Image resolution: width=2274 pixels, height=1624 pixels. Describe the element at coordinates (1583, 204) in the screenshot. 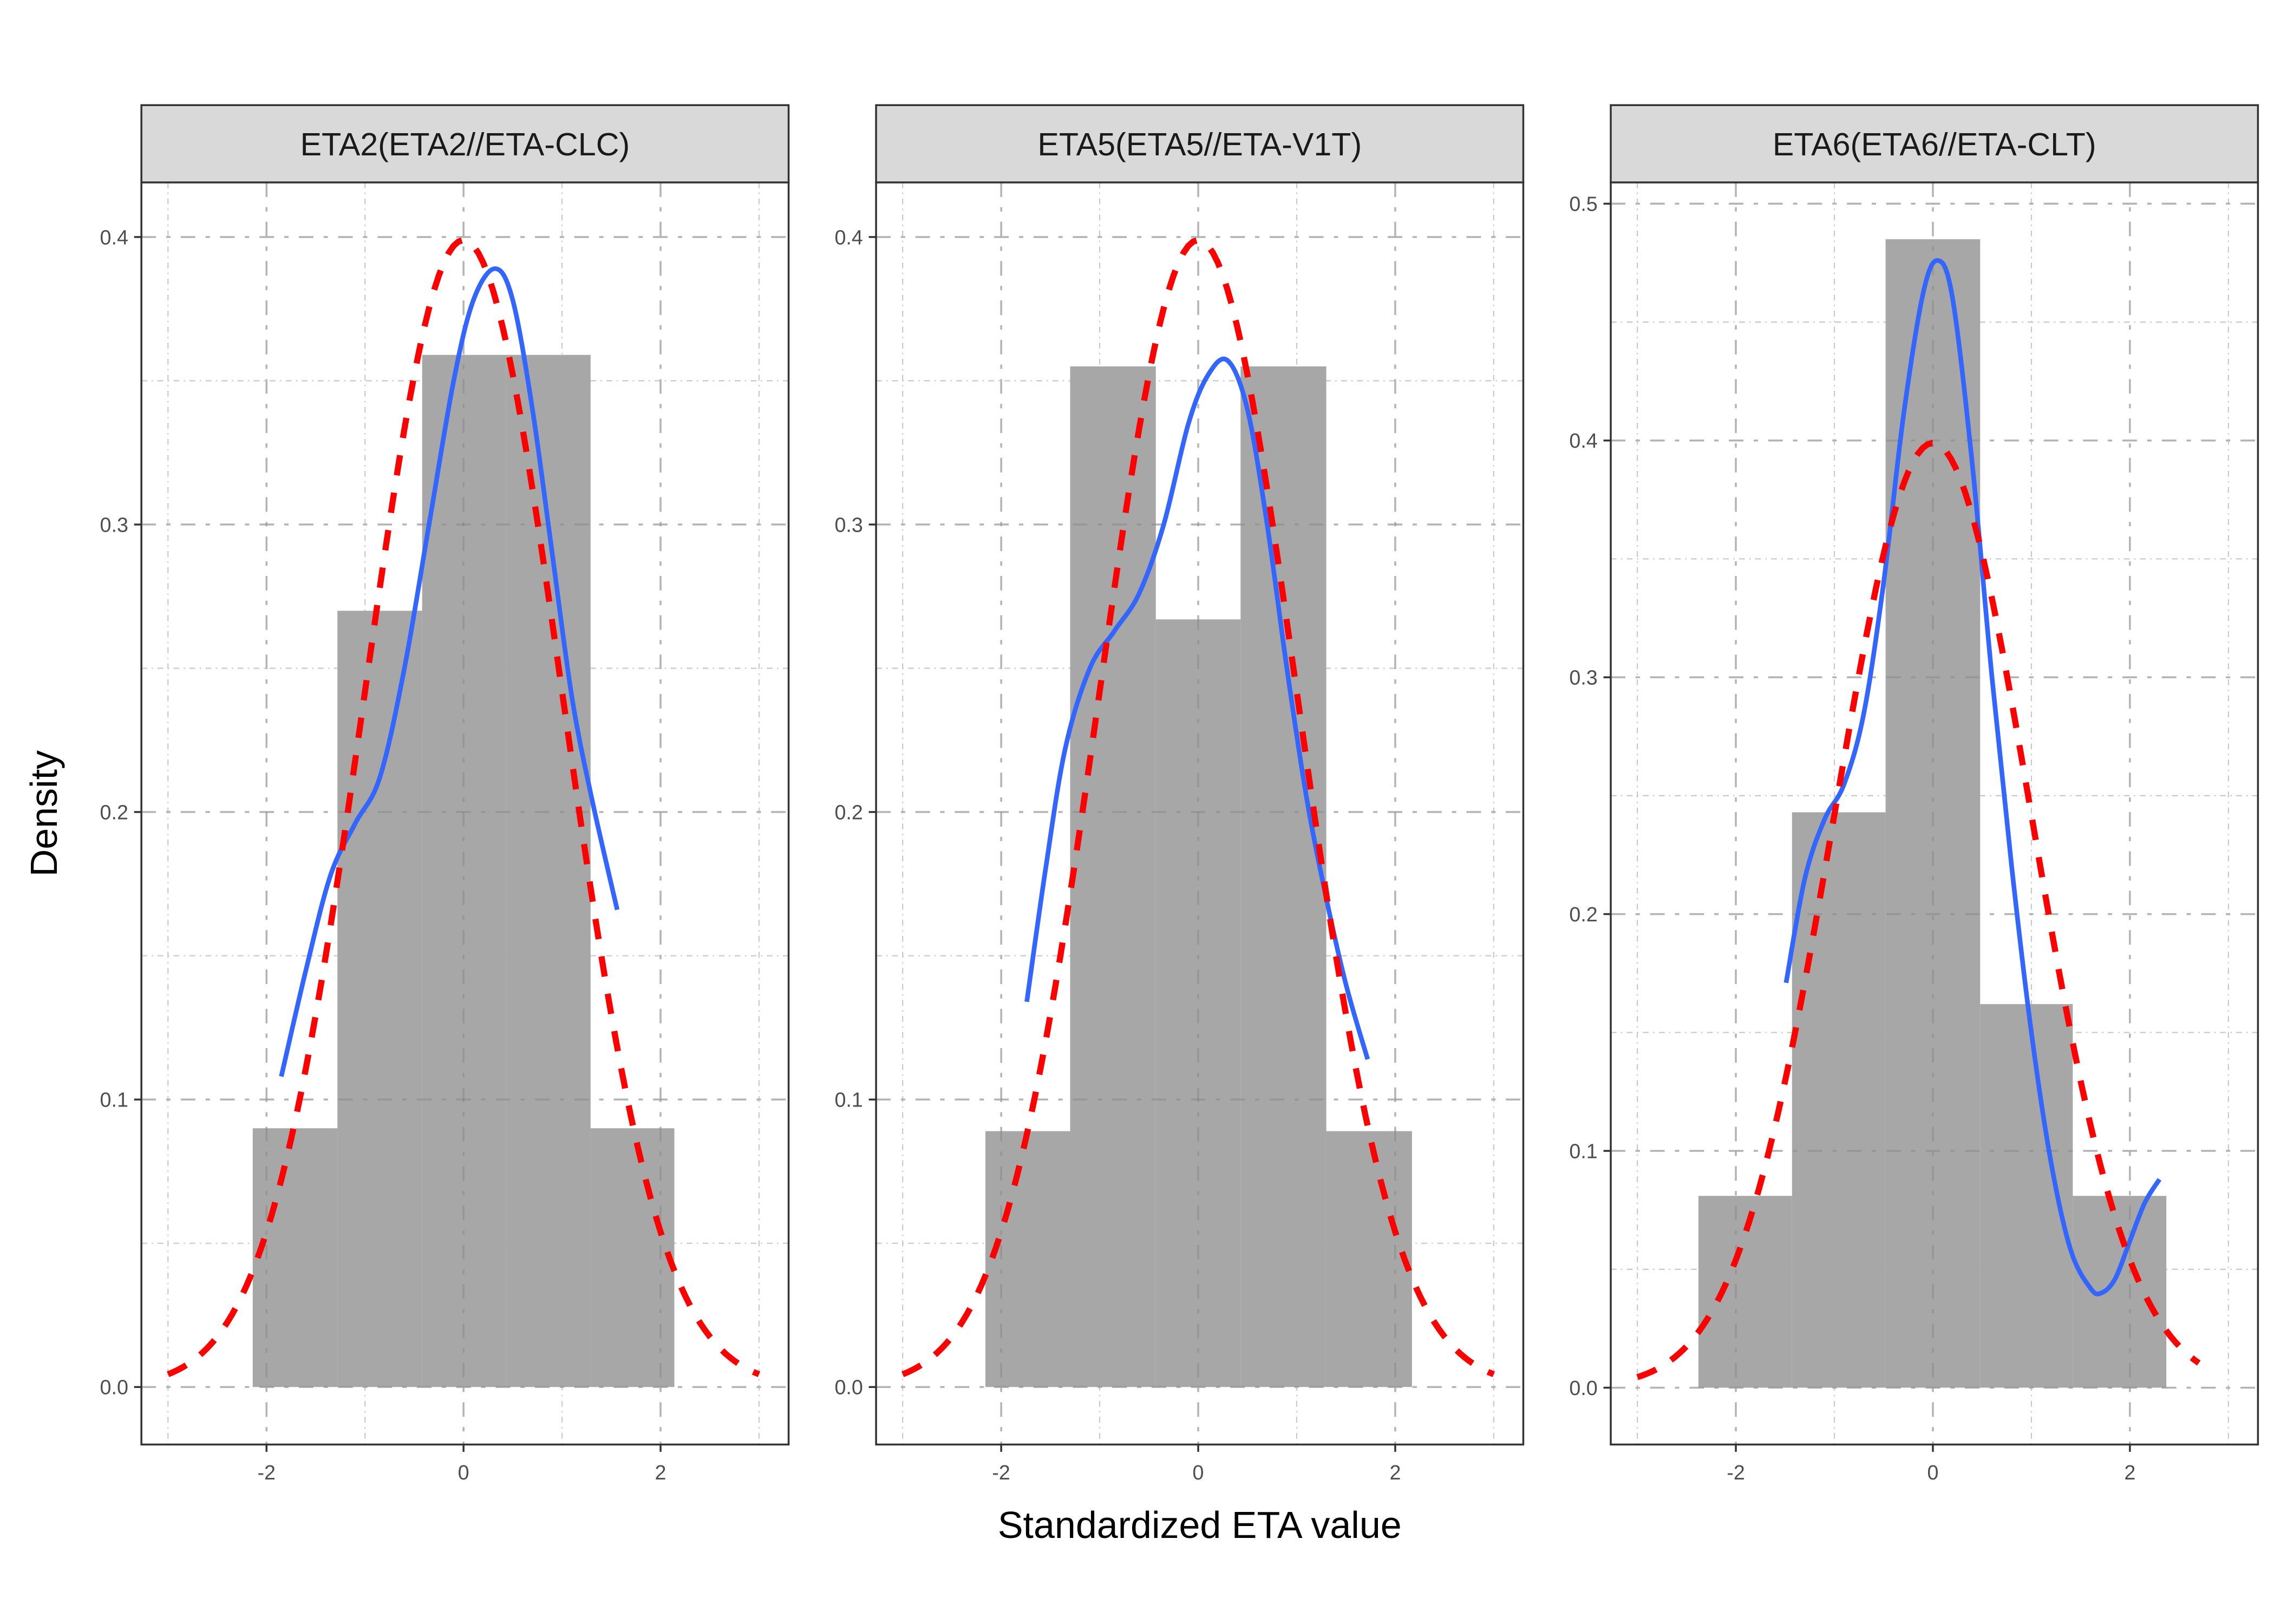

I see `y-tick-label: 0.5` at that location.